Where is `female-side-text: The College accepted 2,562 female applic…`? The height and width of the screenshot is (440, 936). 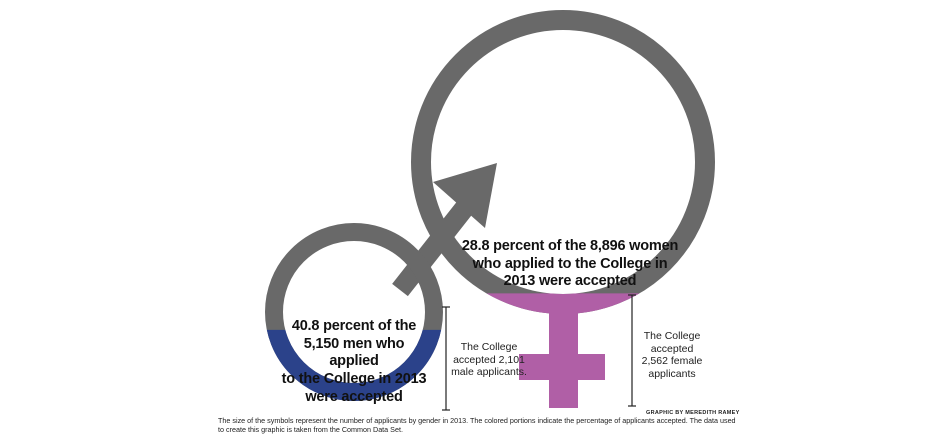 female-side-text: The College accepted 2,562 female applic… is located at coordinates (672, 355).